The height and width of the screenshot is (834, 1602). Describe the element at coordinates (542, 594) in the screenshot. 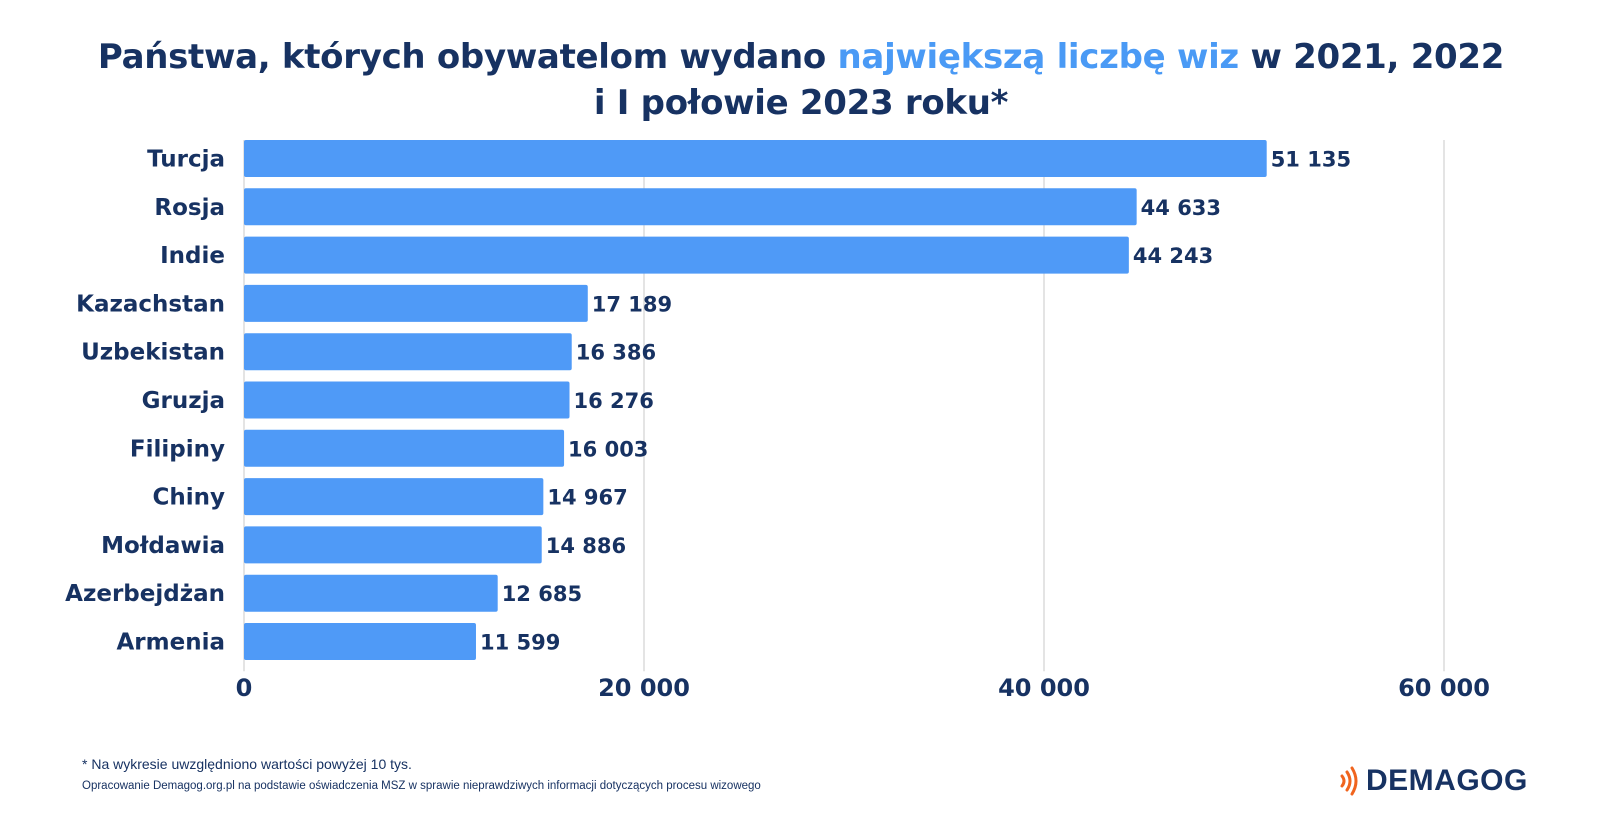

I see `data-label: 12 685` at that location.